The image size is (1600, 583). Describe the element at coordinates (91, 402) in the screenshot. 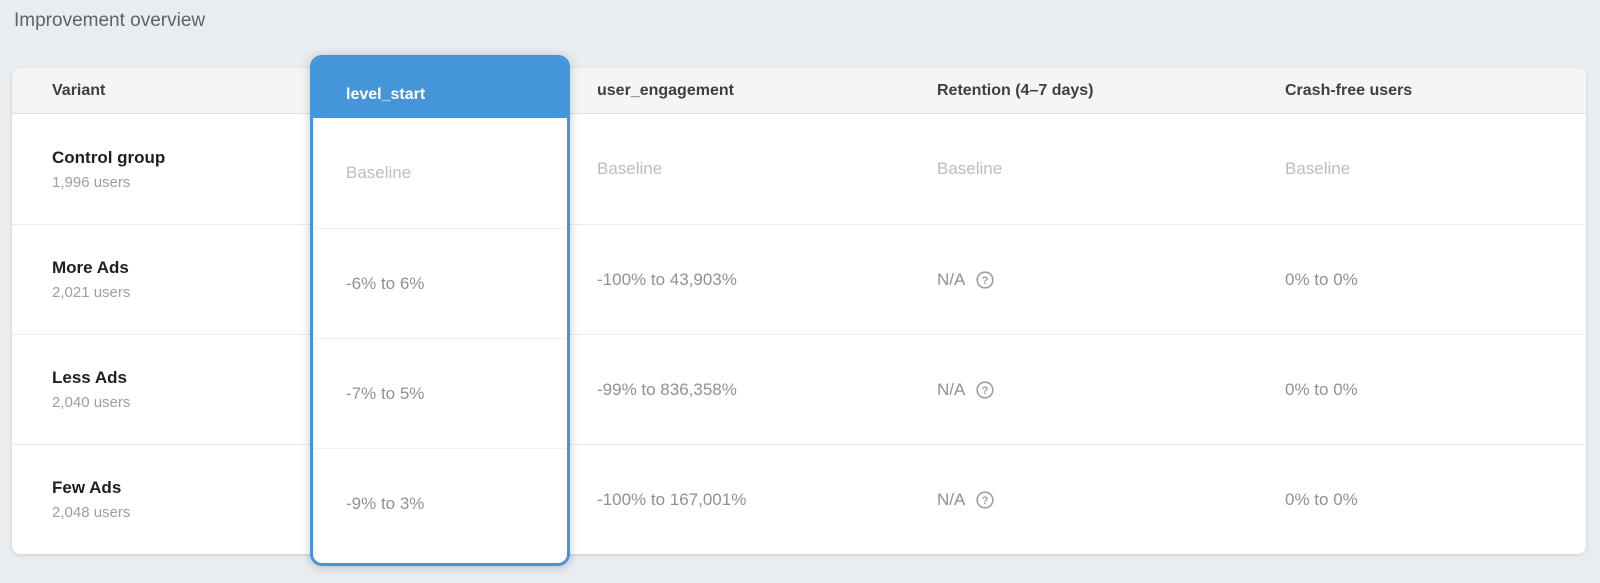

I see `variant-user-count: 2,040 users` at that location.